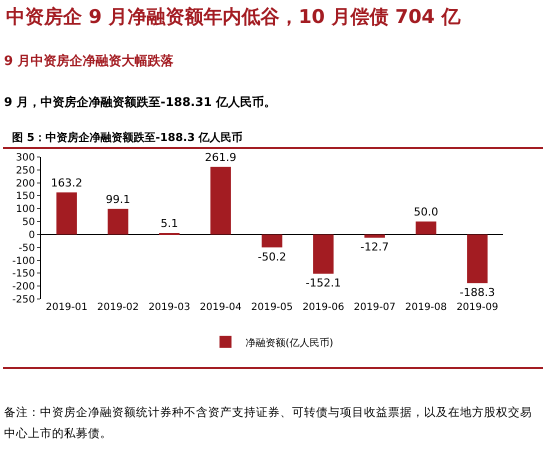 The width and height of the screenshot is (544, 451). What do you see at coordinates (478, 293) in the screenshot?
I see `data-label: -188.3` at bounding box center [478, 293].